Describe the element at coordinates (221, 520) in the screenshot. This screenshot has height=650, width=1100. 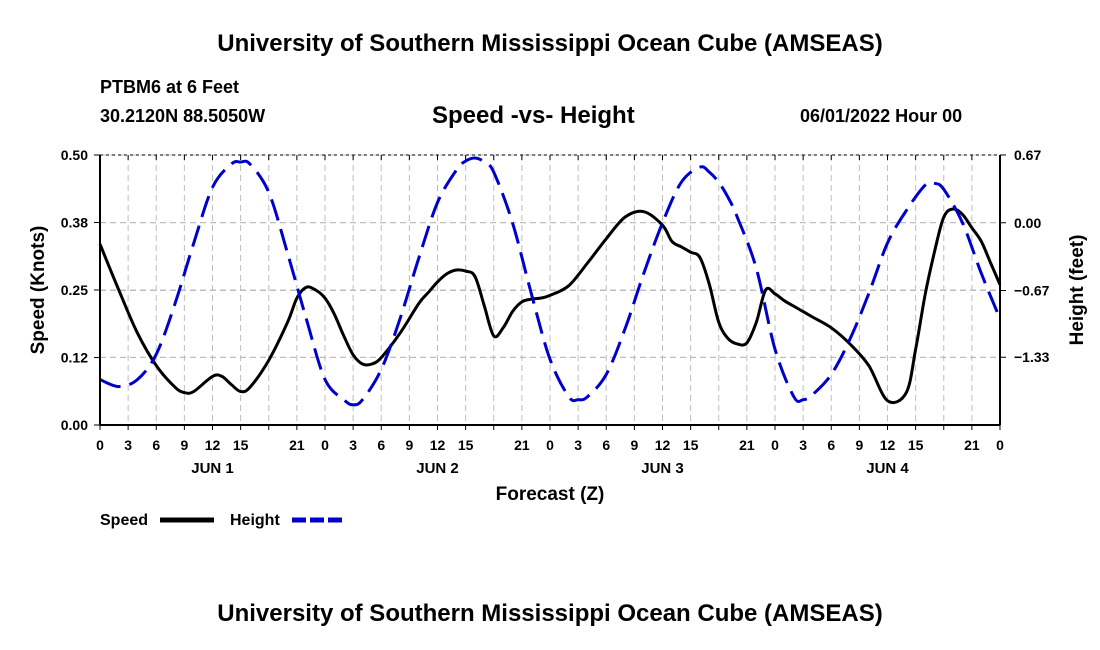
I see `legend: Speed Height` at that location.